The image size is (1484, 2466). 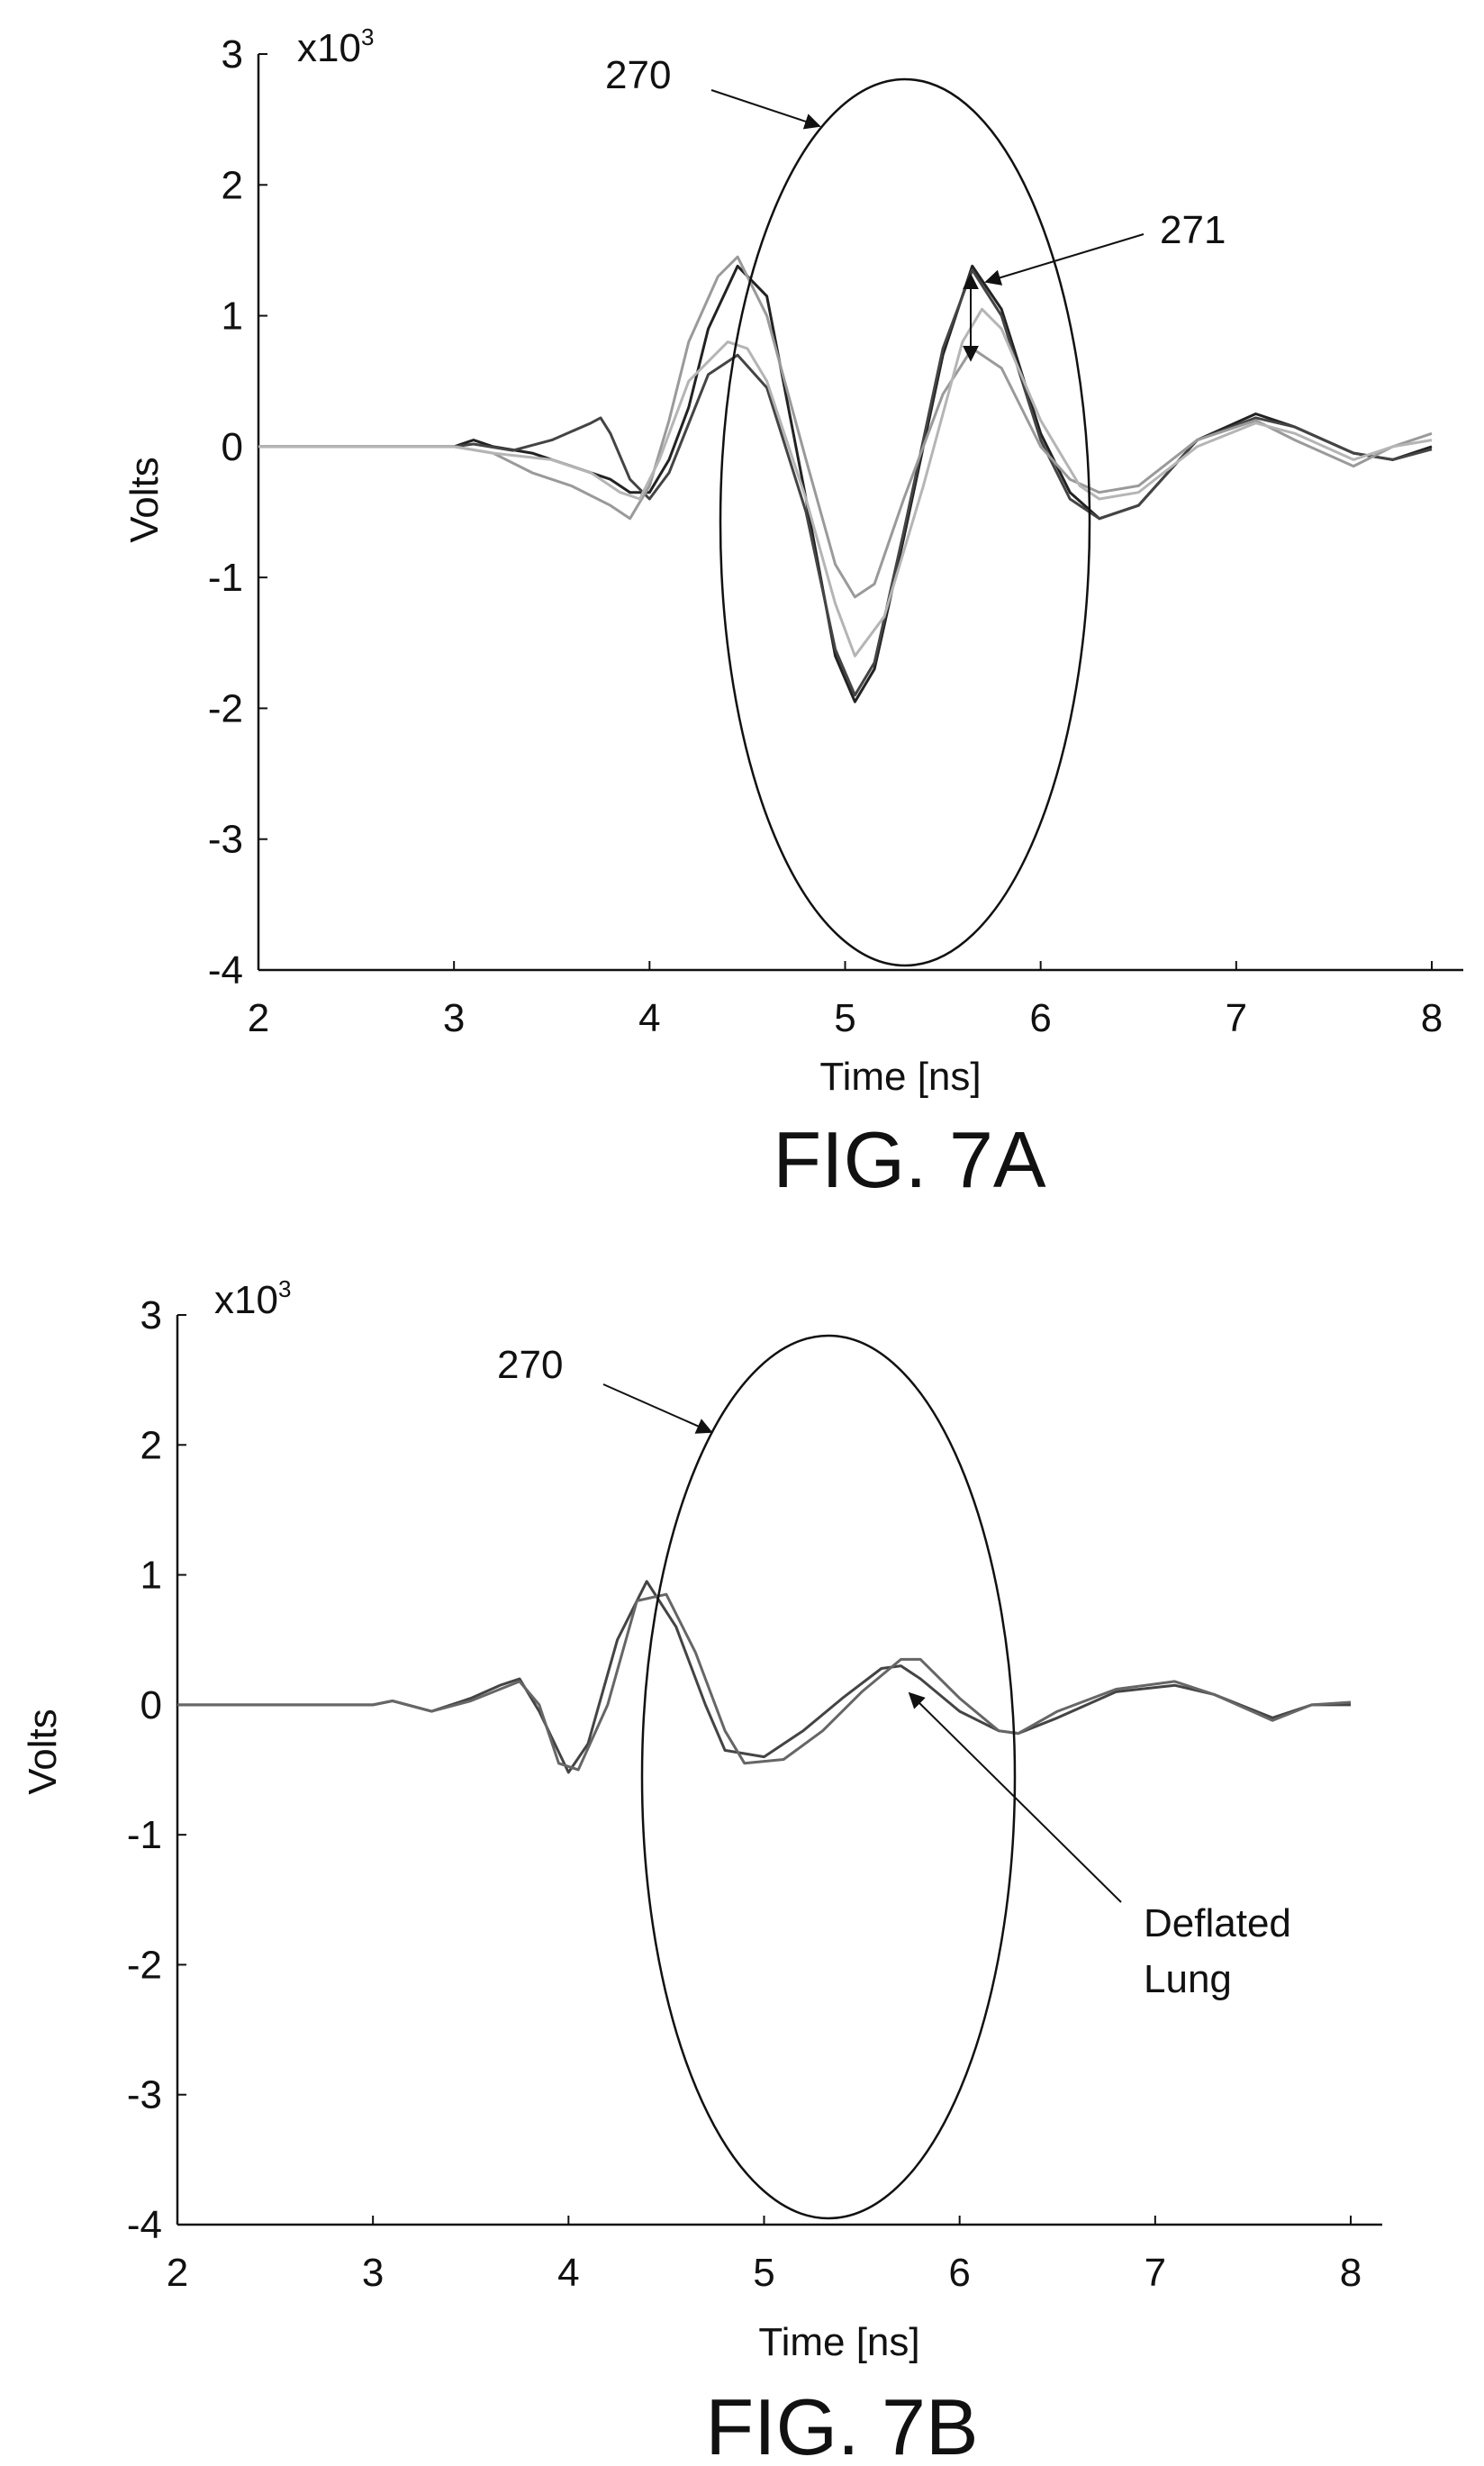 I want to click on figure-label: FIG. 7B, so click(x=842, y=2424).